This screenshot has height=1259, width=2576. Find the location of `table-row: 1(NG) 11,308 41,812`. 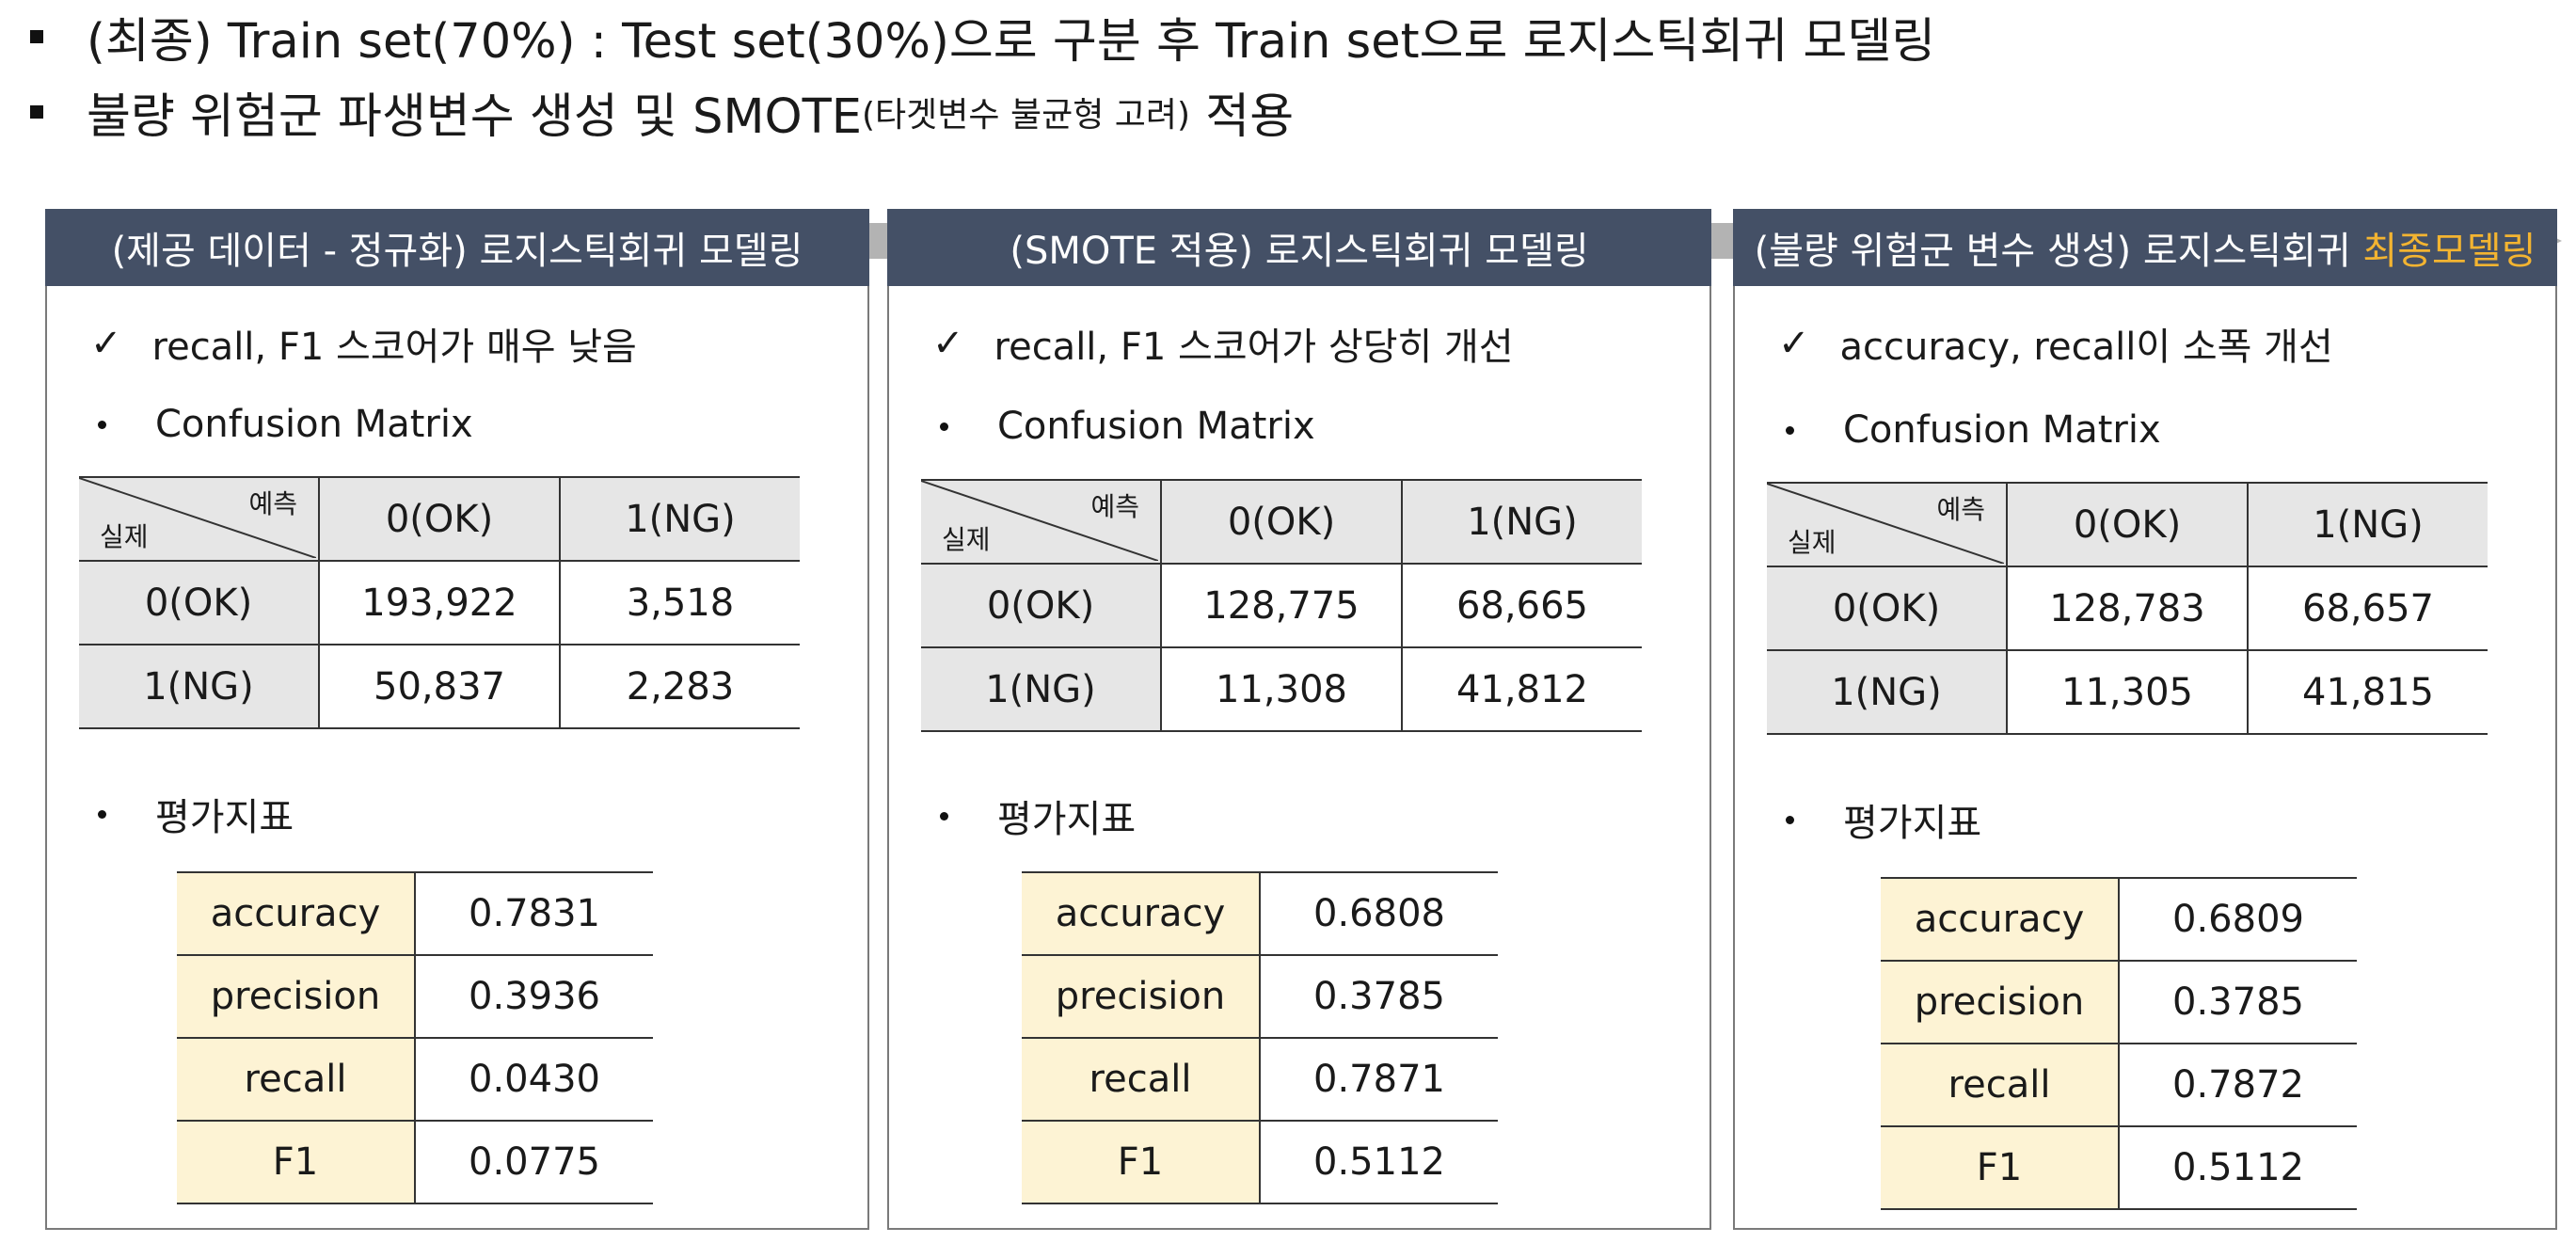

table-row: 1(NG) 11,308 41,812 is located at coordinates (1281, 689).